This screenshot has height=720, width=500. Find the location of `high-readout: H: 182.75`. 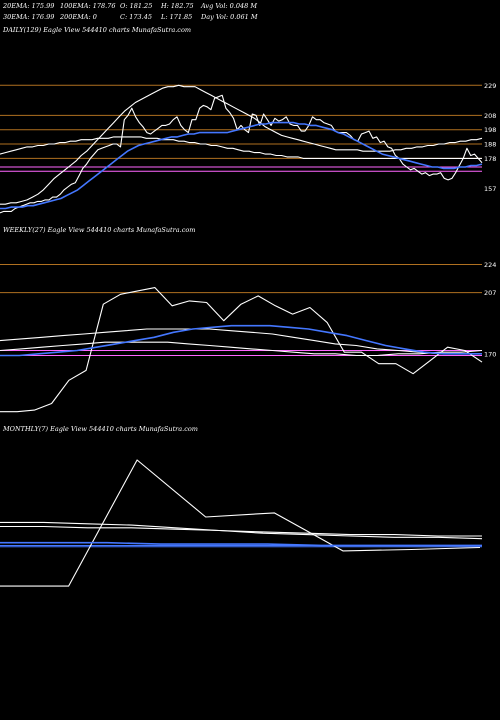

high-readout: H: 182.75 is located at coordinates (177, 6).